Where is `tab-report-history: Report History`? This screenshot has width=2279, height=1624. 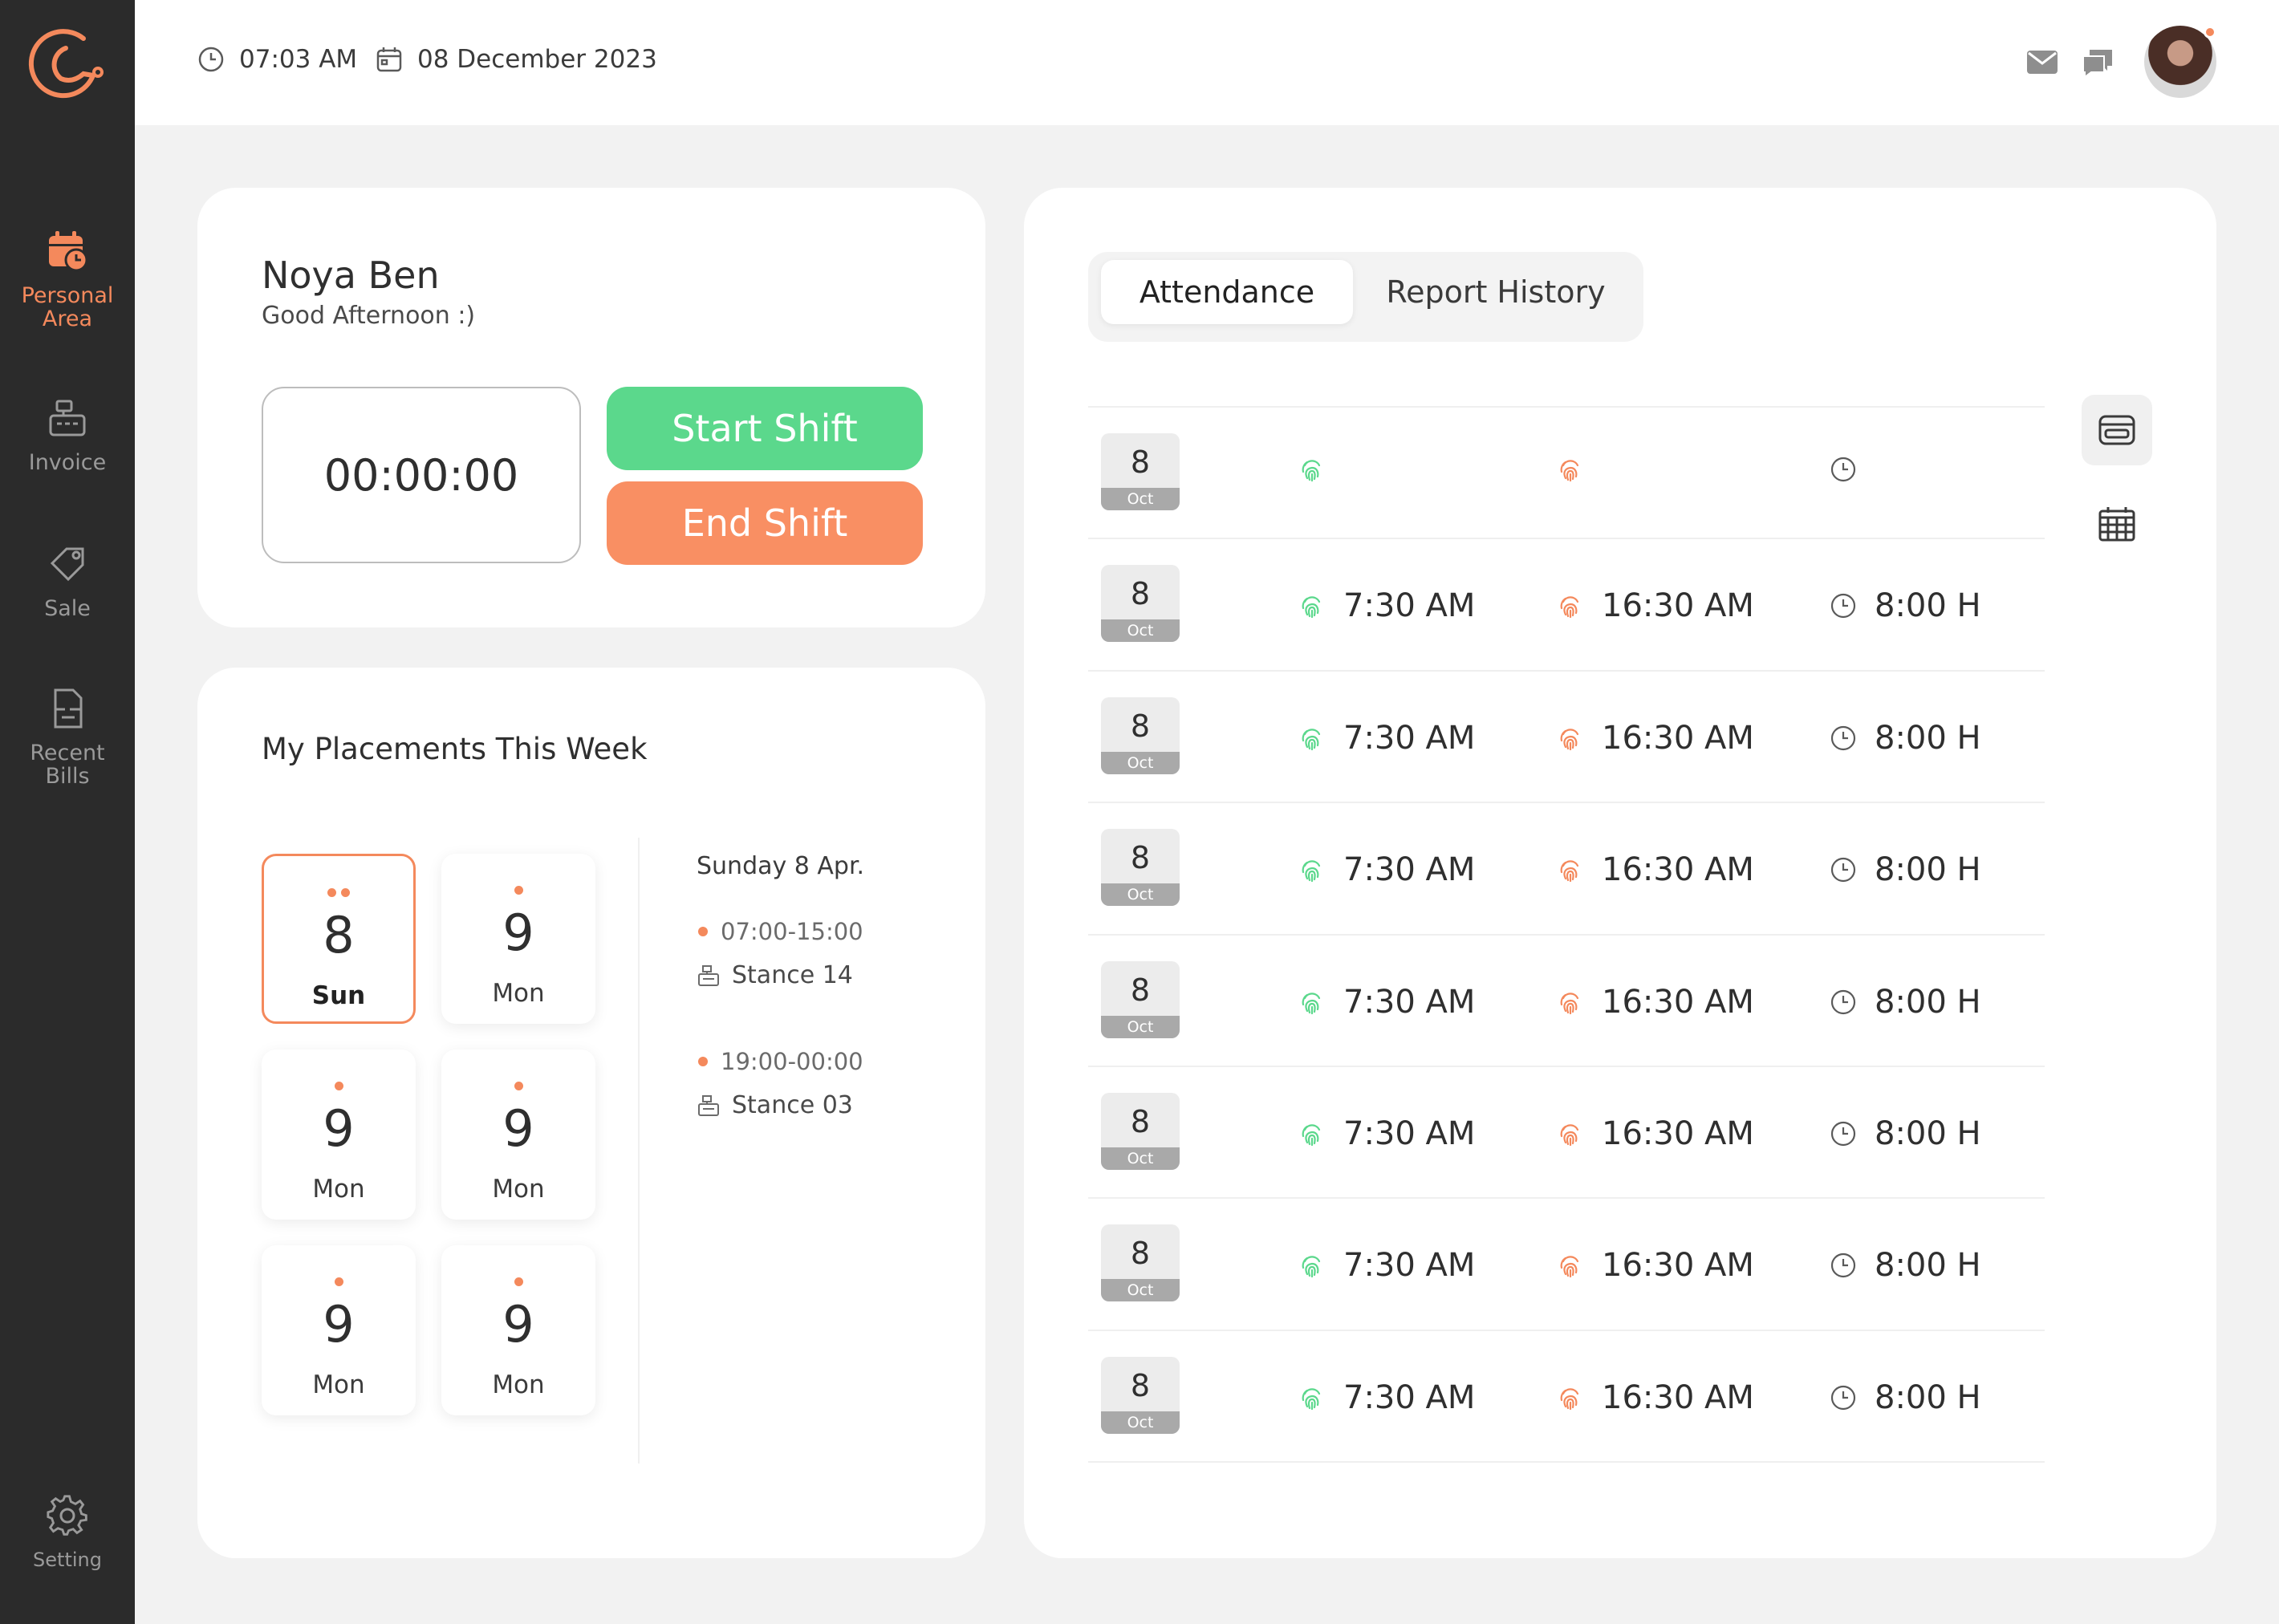 tab-report-history: Report History is located at coordinates (1496, 292).